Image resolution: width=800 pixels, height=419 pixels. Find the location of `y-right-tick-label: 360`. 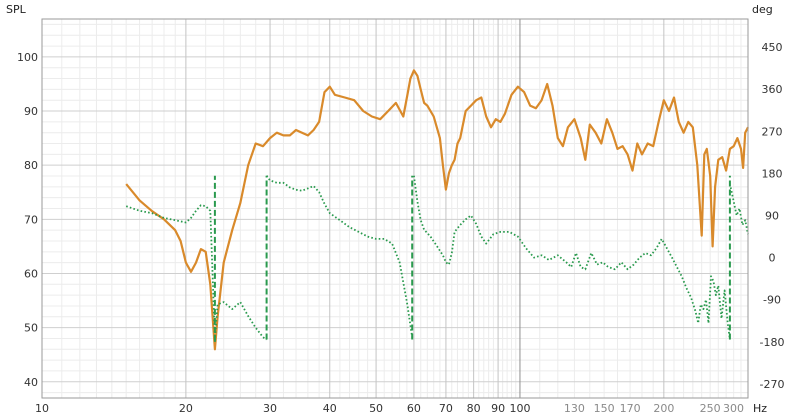

y-right-tick-label: 360 is located at coordinates (772, 89).